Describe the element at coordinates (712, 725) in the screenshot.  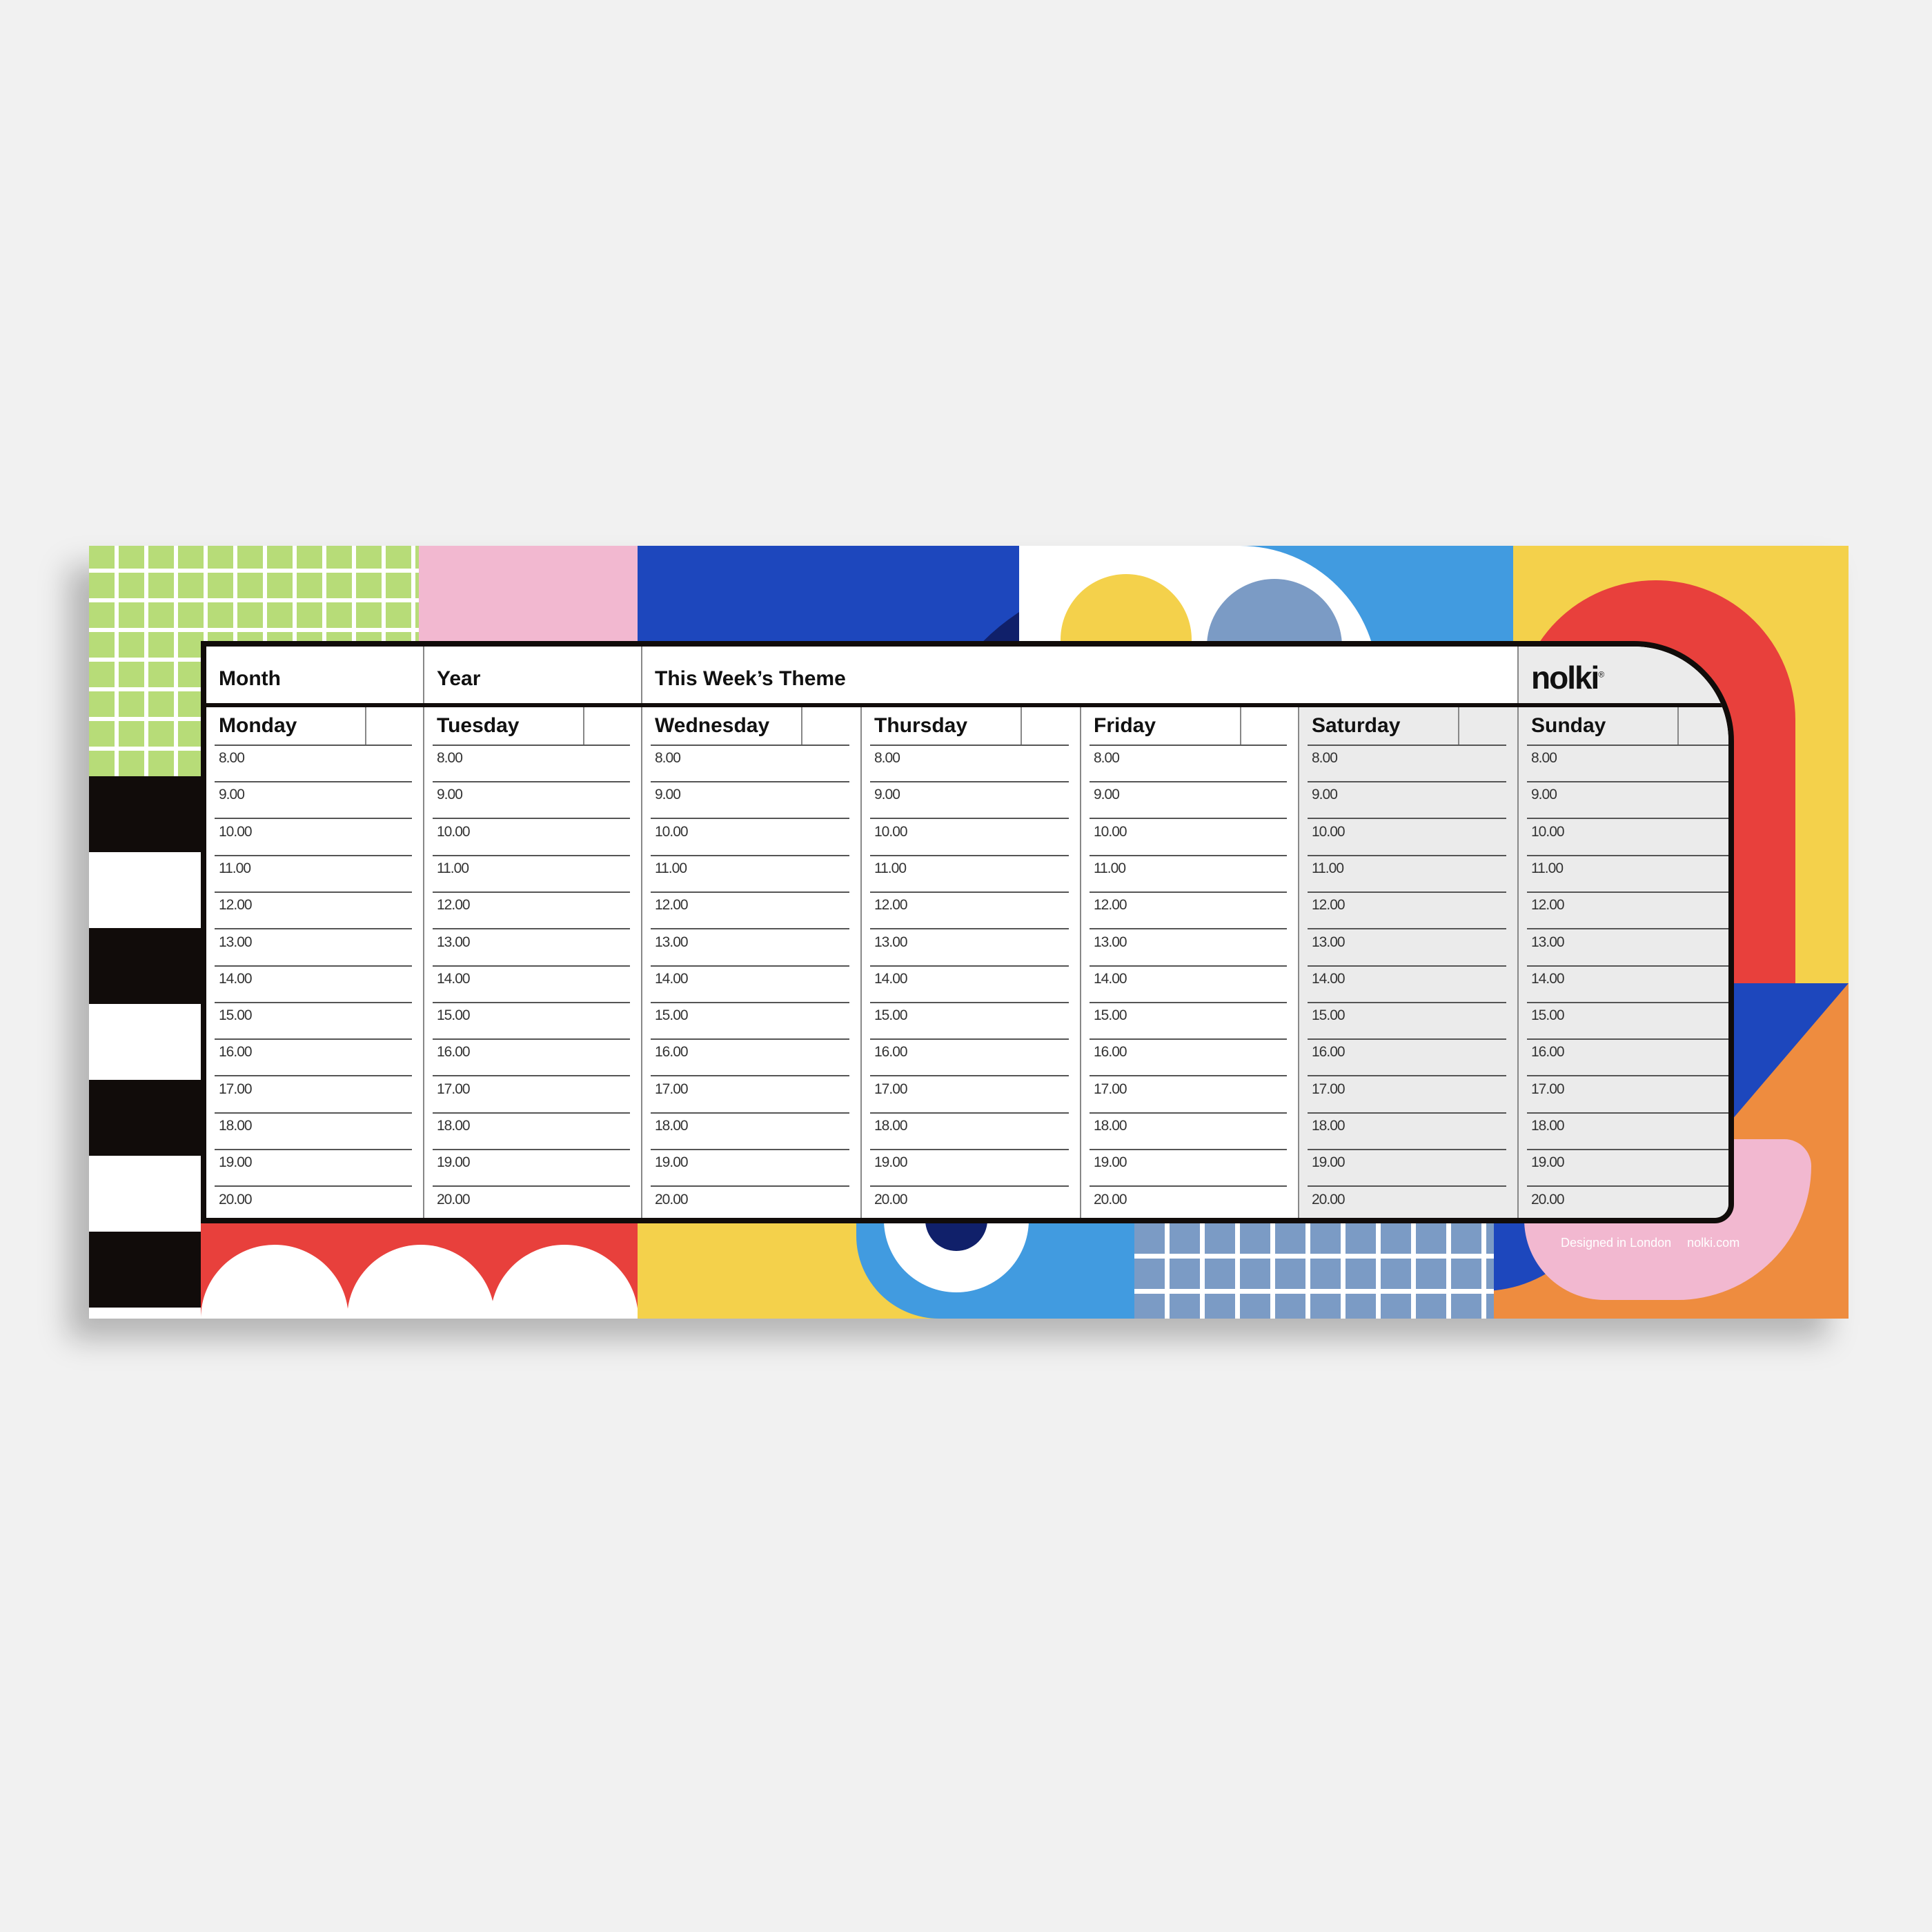
I see `day-name: Wednesday` at that location.